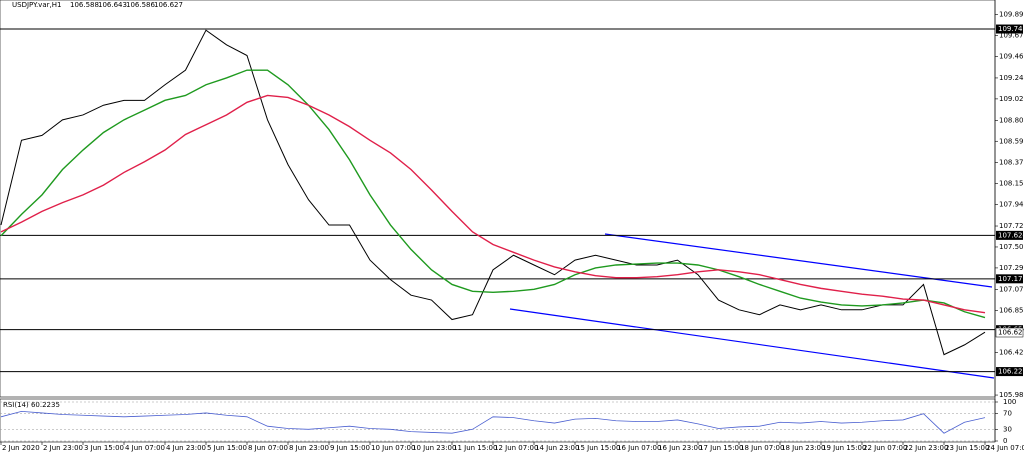 The width and height of the screenshot is (1024, 452). What do you see at coordinates (1007, 429) in the screenshot?
I see `rsi-tick-label: 30` at bounding box center [1007, 429].